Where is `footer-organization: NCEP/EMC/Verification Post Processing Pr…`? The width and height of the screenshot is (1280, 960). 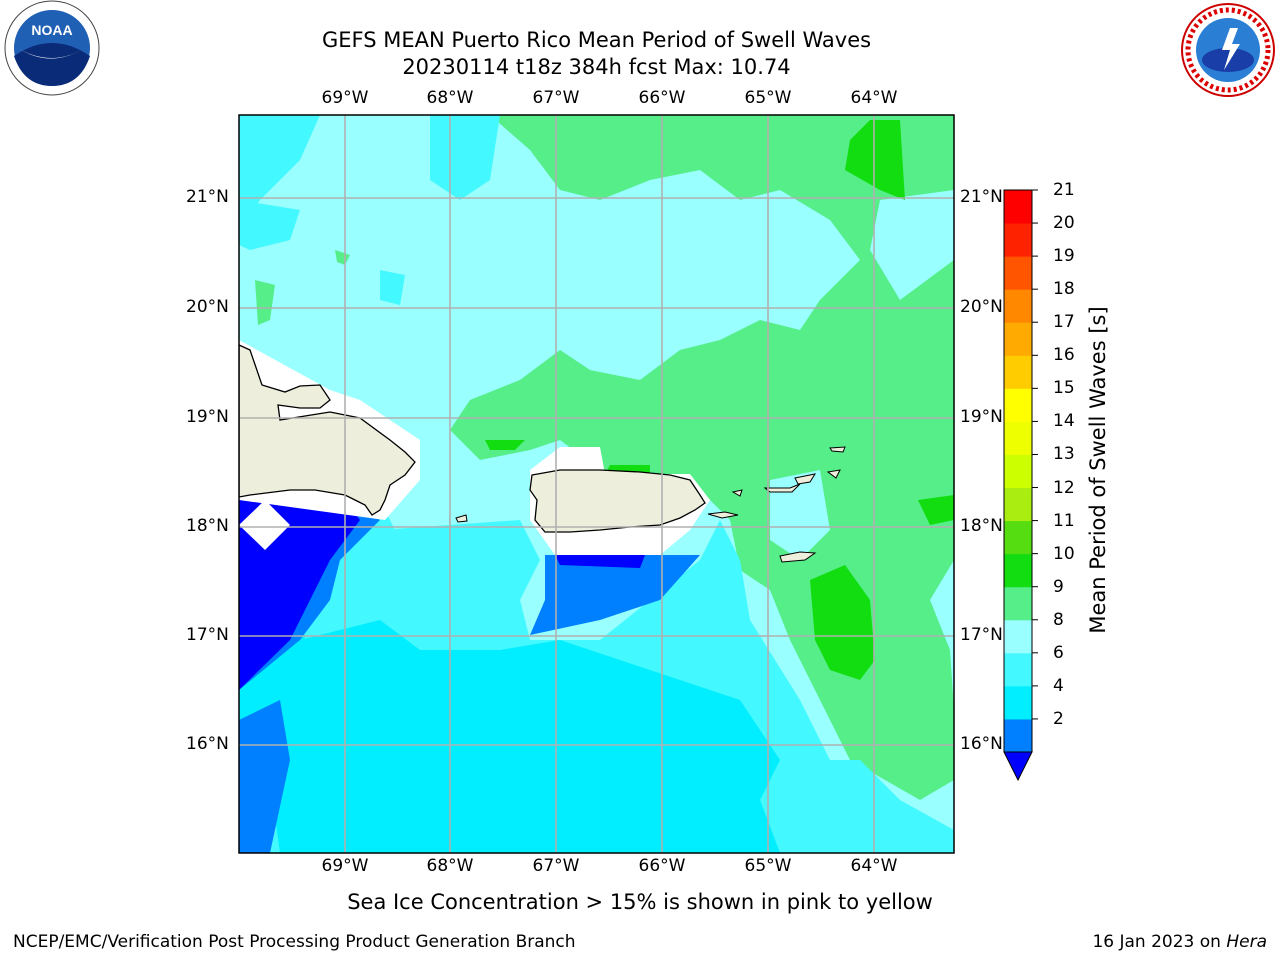
footer-organization: NCEP/EMC/Verification Post Processing Pr… is located at coordinates (294, 942).